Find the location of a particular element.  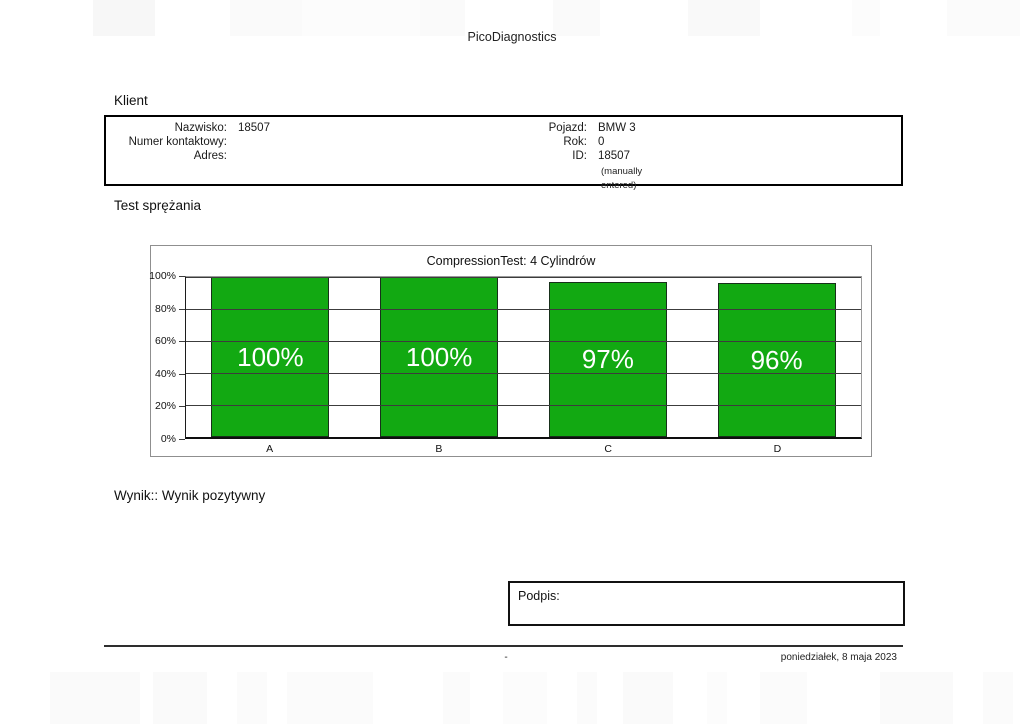

y-tick-label: 40% is located at coordinates (165, 373).